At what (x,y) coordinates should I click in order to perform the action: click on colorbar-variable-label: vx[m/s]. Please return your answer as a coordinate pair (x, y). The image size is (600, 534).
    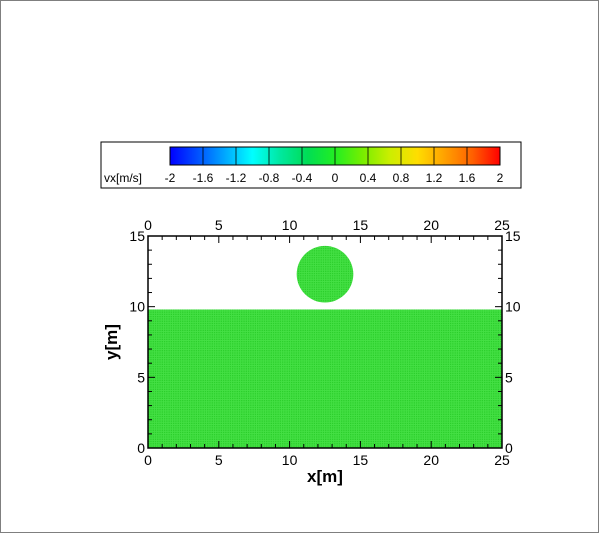
    Looking at the image, I should click on (123, 178).